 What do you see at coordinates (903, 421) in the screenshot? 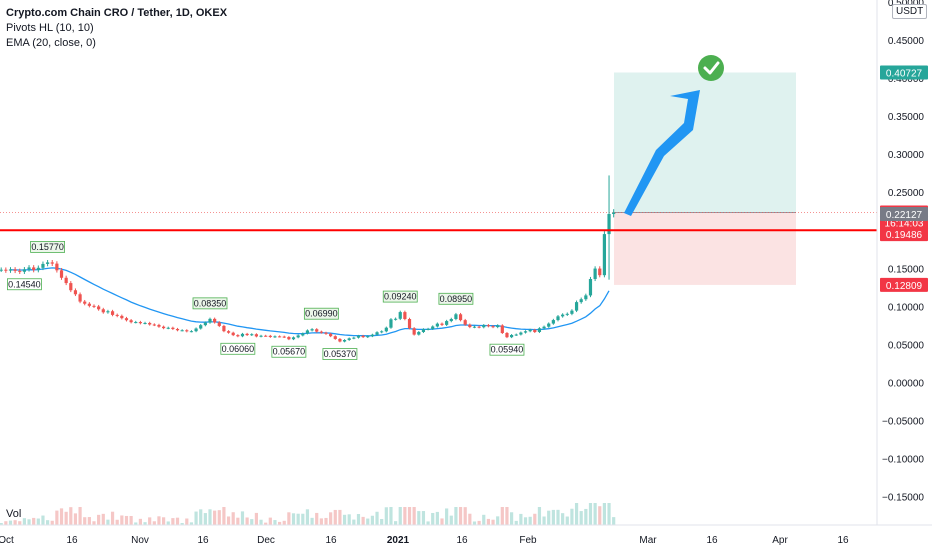
I see `y-tick-label: −0.05000` at bounding box center [903, 421].